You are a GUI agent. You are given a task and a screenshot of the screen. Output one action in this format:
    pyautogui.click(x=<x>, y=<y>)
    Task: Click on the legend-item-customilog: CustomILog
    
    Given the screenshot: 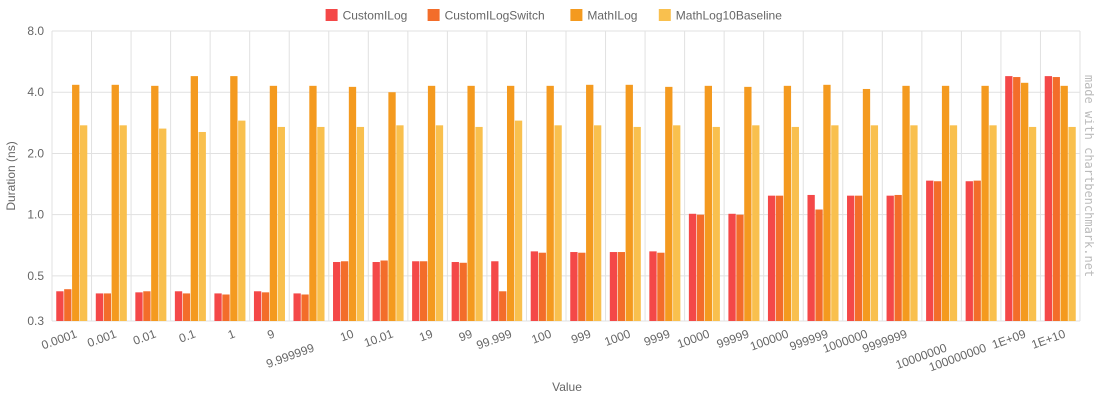 What is the action you would take?
    pyautogui.click(x=366, y=16)
    